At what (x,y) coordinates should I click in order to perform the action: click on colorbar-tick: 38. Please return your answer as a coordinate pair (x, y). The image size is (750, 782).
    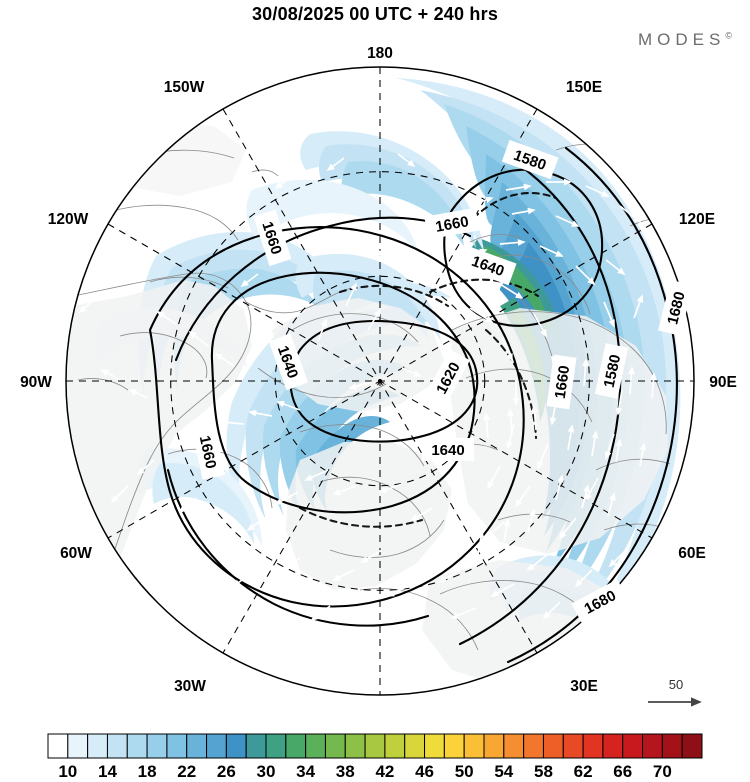
    Looking at the image, I should click on (345, 771).